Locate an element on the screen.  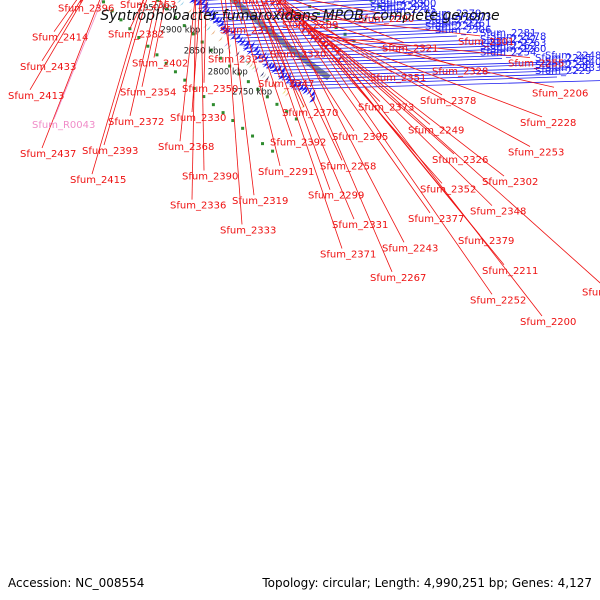
gene-label: Sfum_2320 is located at coordinates (298, 55).